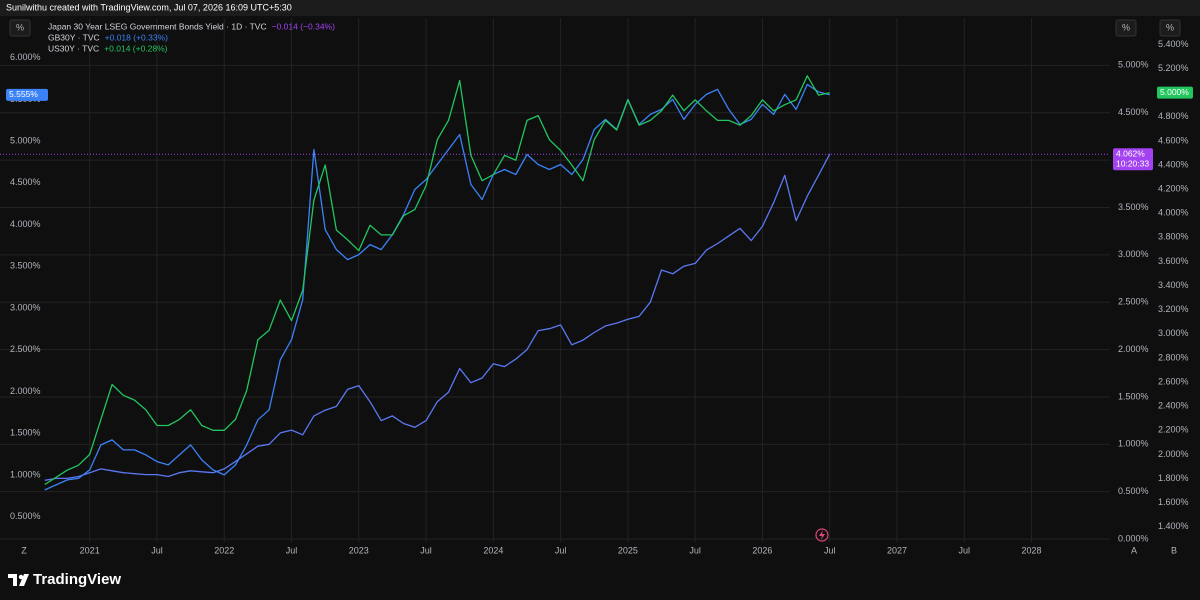 This screenshot has height=600, width=1200. Describe the element at coordinates (25, 57) in the screenshot. I see `y-tick-label: 6.000%` at that location.